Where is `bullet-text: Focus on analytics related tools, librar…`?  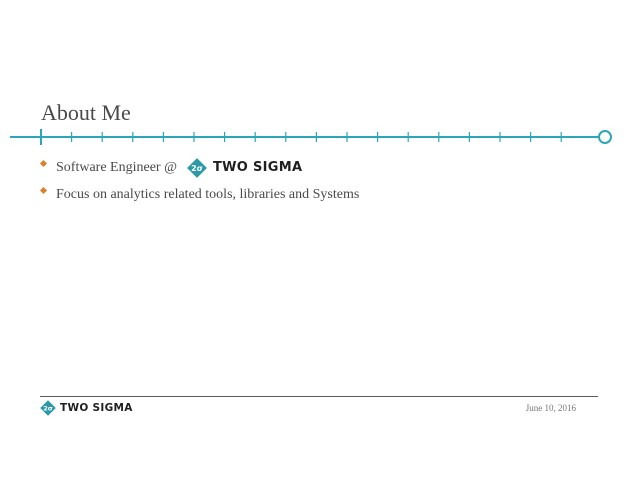 bullet-text: Focus on analytics related tools, librar… is located at coordinates (208, 194).